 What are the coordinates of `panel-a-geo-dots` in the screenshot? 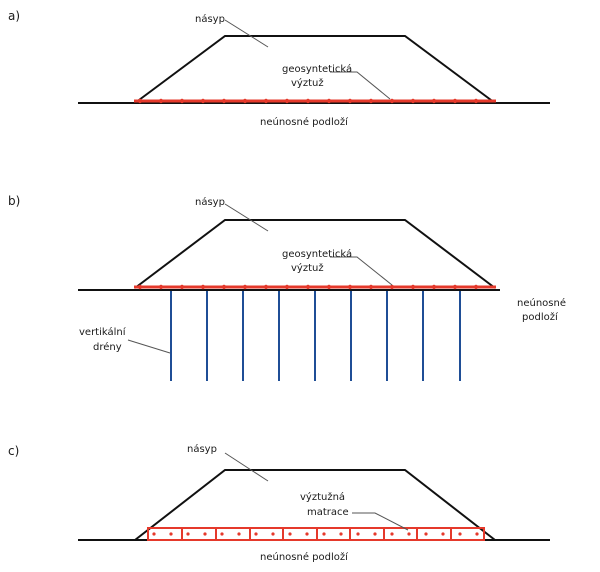 It's located at (308, 101).